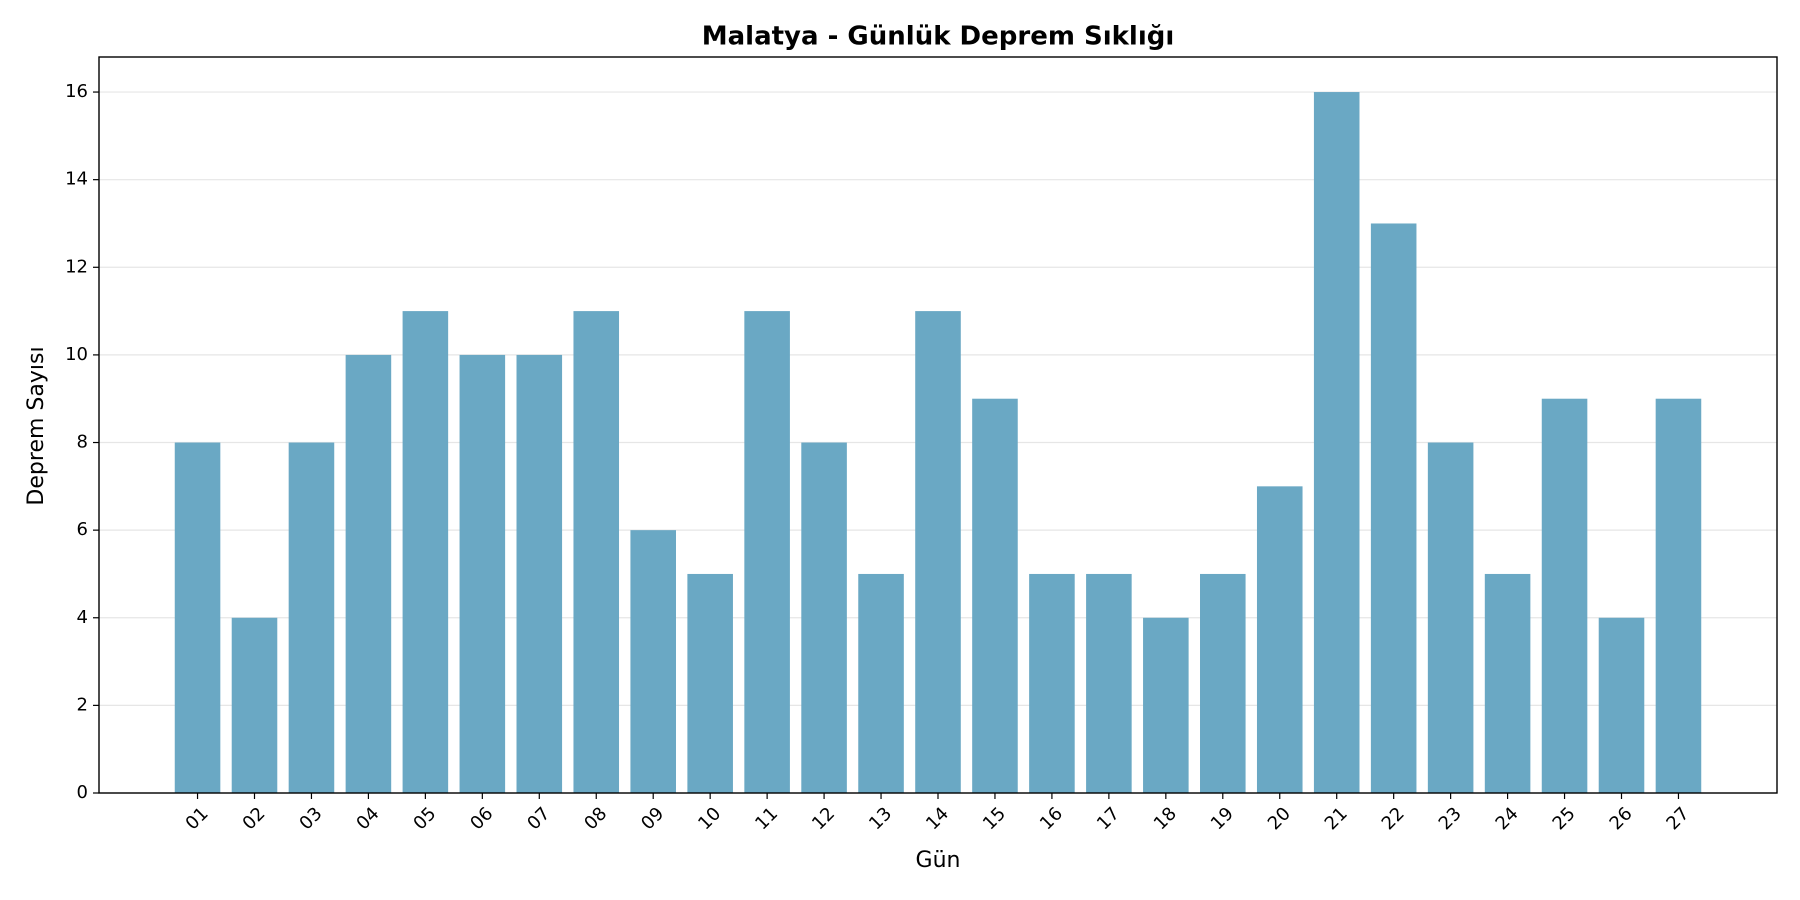 The width and height of the screenshot is (1800, 900). What do you see at coordinates (1165, 818) in the screenshot?
I see `x-tick-label: 18` at bounding box center [1165, 818].